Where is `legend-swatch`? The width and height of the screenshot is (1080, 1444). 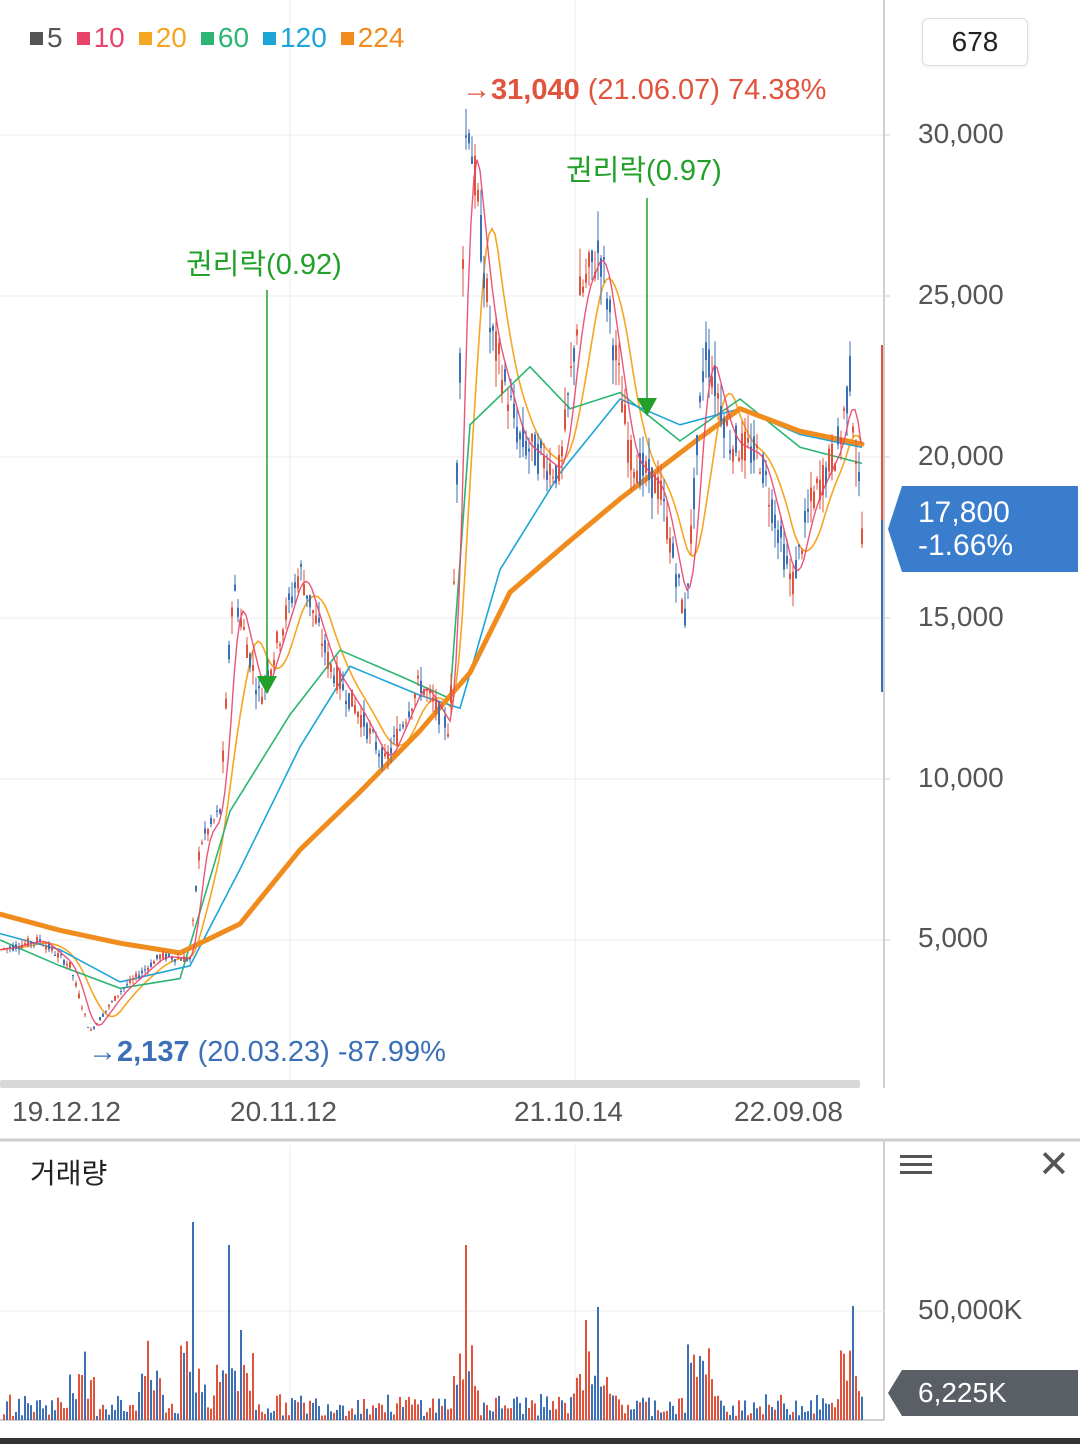 legend-swatch is located at coordinates (270, 38).